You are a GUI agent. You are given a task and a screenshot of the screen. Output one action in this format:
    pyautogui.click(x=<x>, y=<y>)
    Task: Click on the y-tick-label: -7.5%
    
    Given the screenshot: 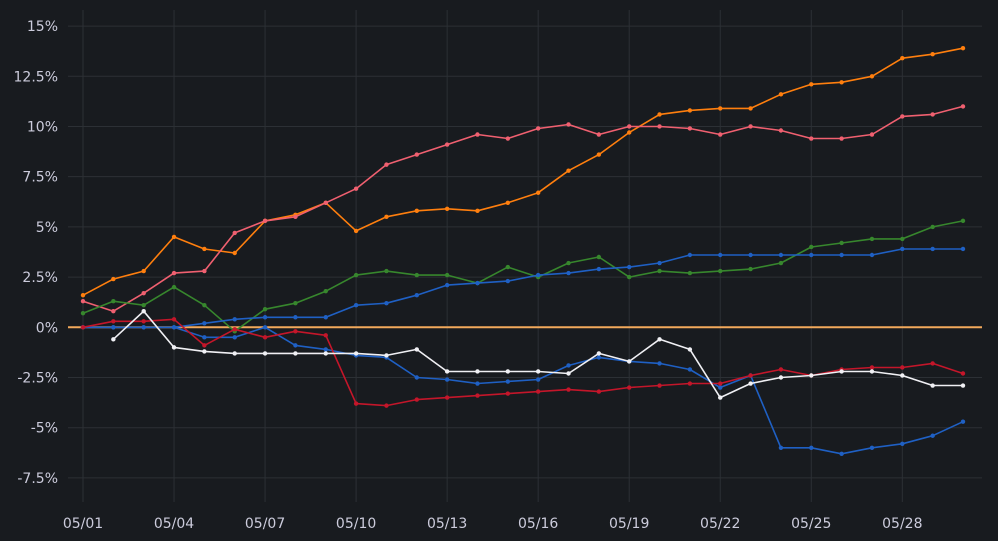 What is the action you would take?
    pyautogui.click(x=37, y=479)
    